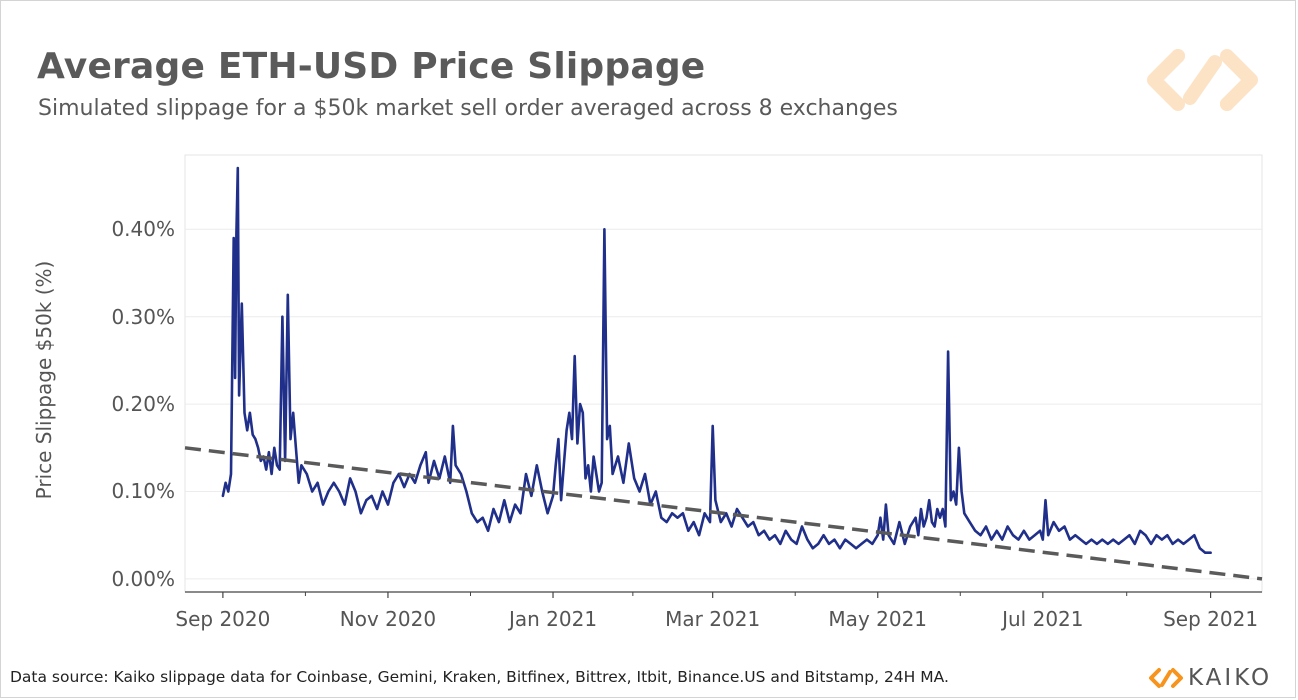  I want to click on x-tick-label: Mar 2021, so click(713, 619).